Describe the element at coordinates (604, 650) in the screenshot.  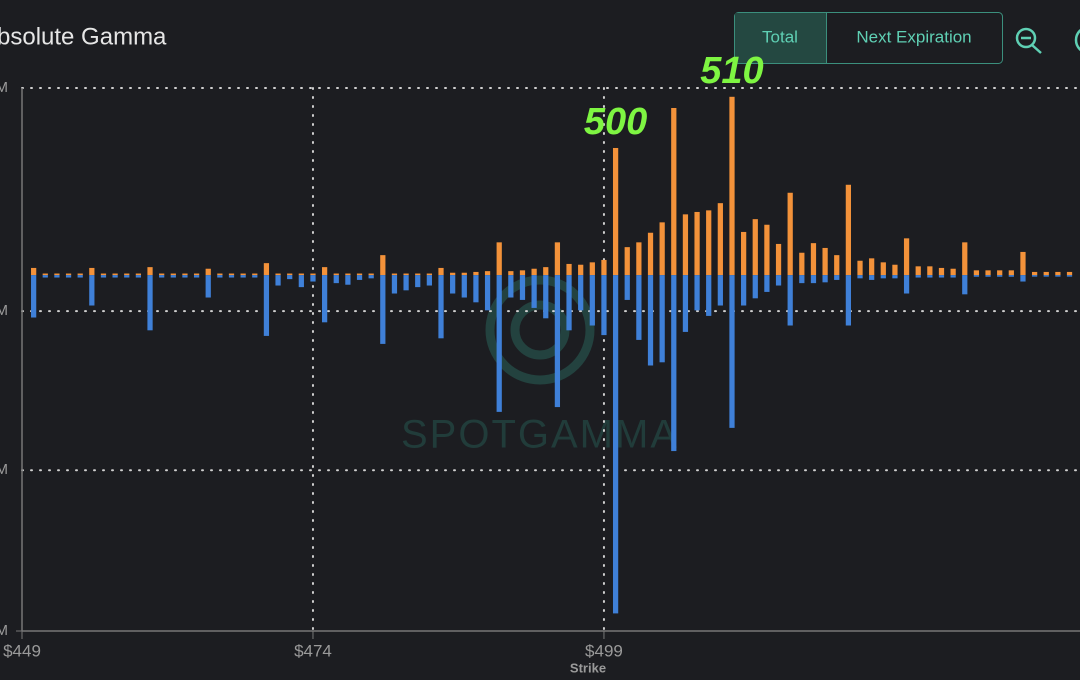
I see `x-tick-label: $499` at that location.